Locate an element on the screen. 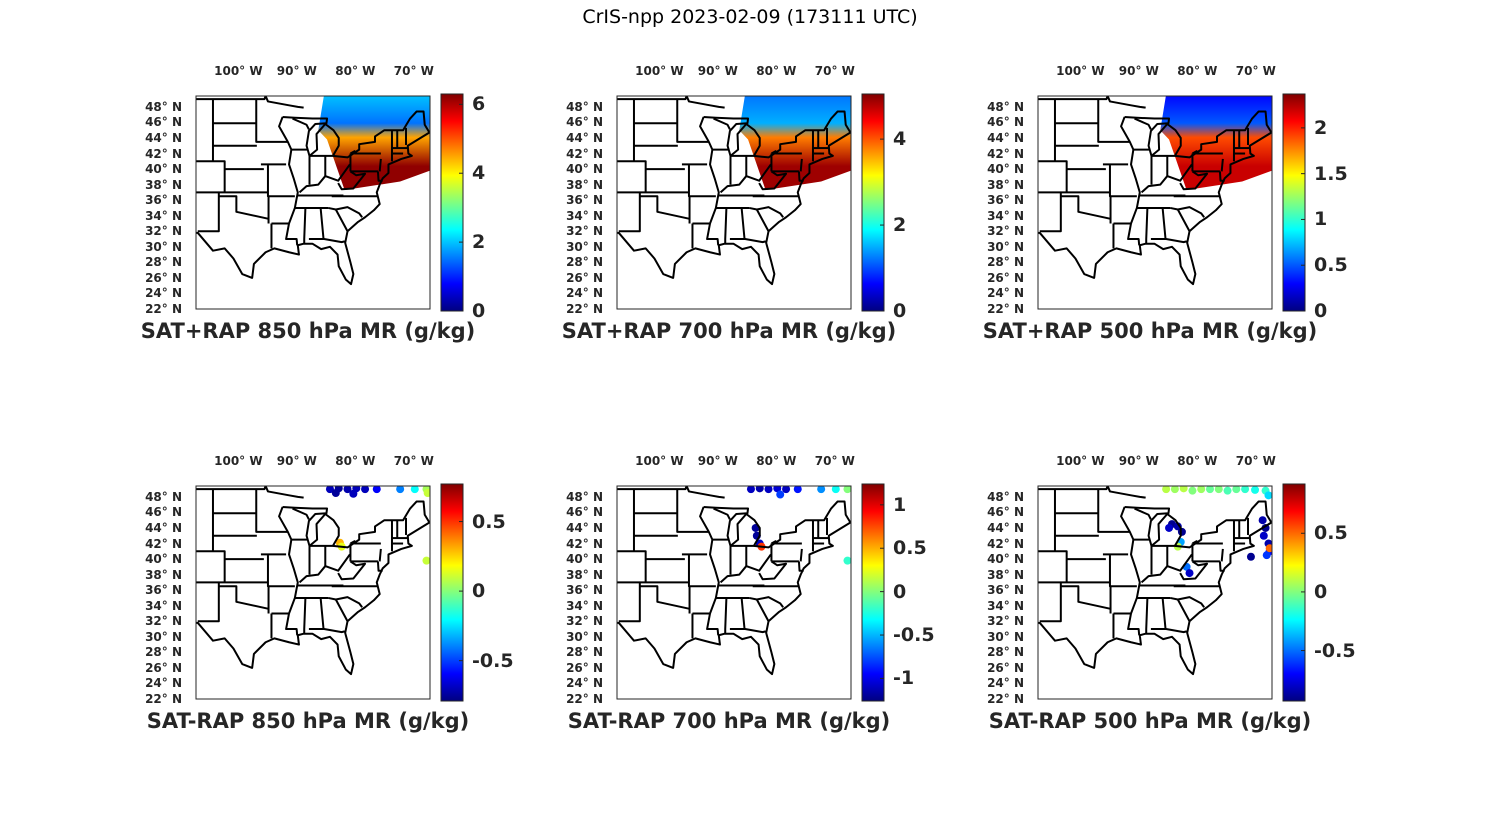  figure-title: CrIS-npp 2023-02-09 (173111 UTC) is located at coordinates (750, 17).